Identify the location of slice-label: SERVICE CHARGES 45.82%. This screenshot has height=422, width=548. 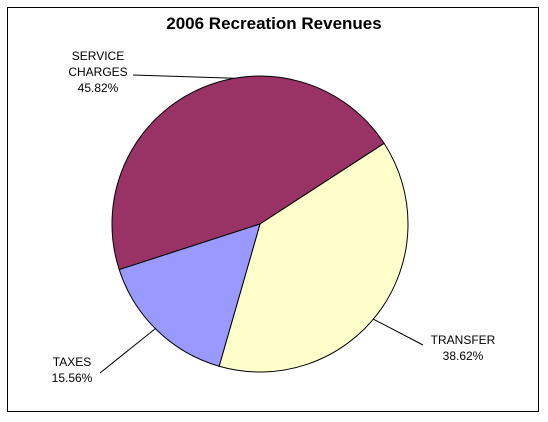
(97, 72).